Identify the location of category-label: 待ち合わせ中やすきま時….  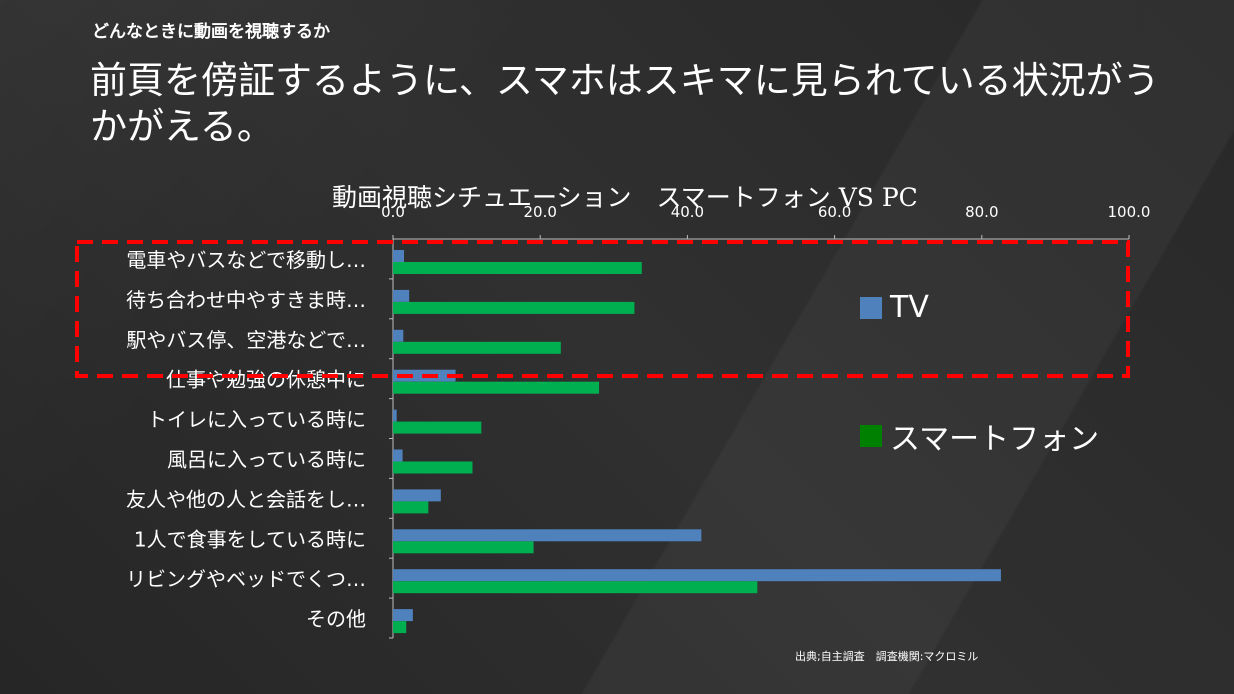
(246, 300).